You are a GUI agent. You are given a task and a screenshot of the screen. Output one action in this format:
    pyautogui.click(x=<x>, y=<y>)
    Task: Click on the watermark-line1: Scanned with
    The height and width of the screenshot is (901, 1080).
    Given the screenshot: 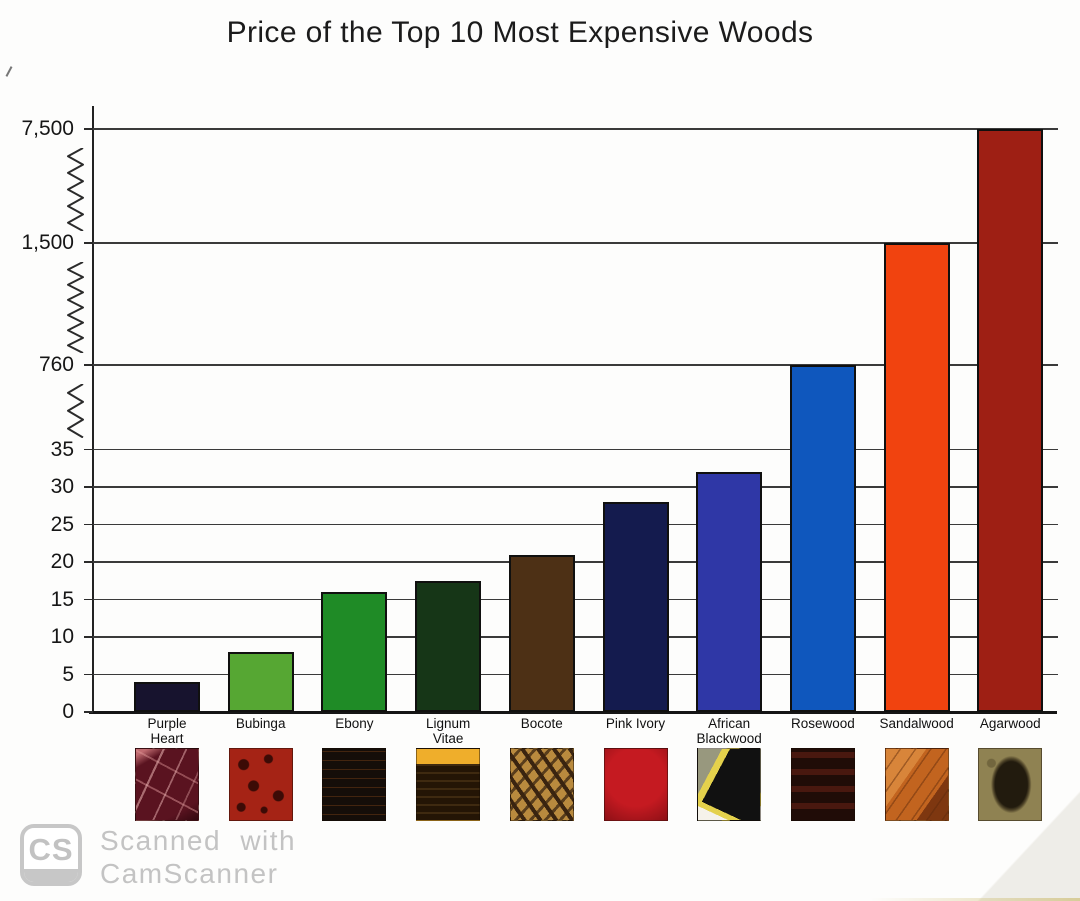 What is the action you would take?
    pyautogui.click(x=198, y=840)
    